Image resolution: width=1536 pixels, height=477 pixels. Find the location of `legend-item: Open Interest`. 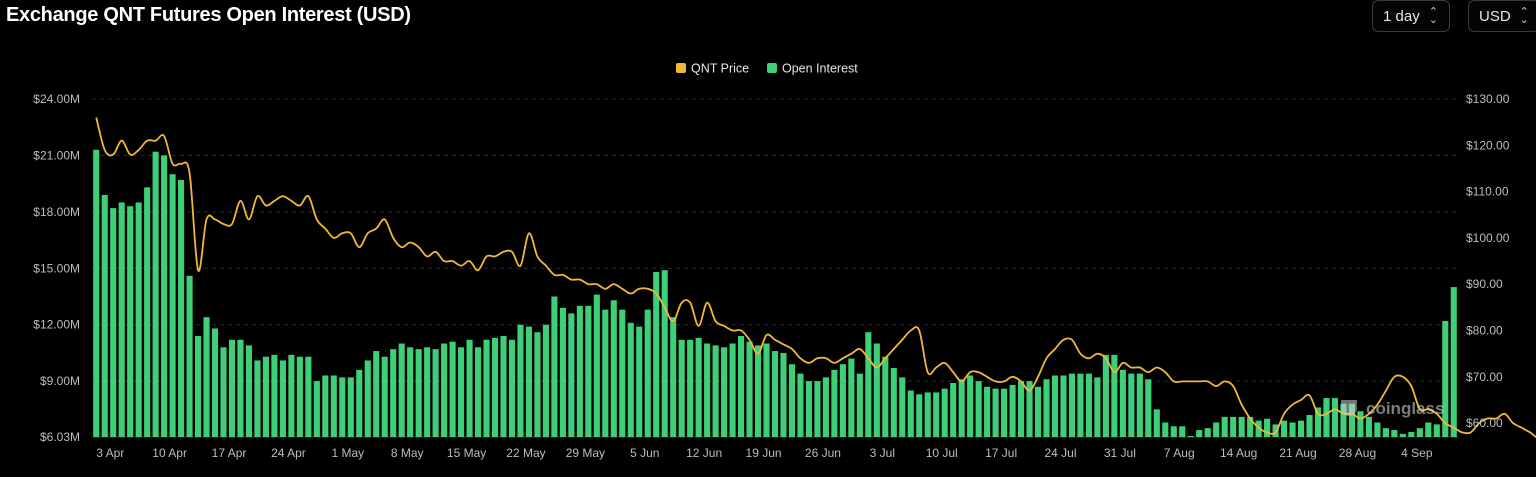

legend-item: Open Interest is located at coordinates (812, 69).